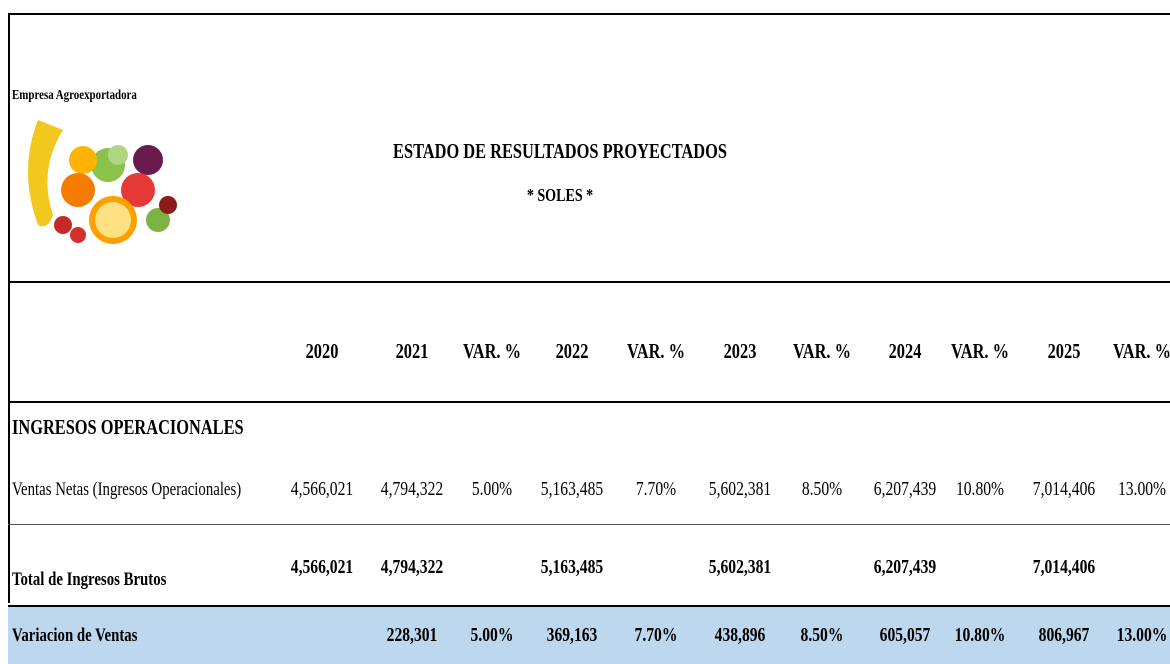 This screenshot has width=1170, height=664. I want to click on highlight-row, so click(589, 634).